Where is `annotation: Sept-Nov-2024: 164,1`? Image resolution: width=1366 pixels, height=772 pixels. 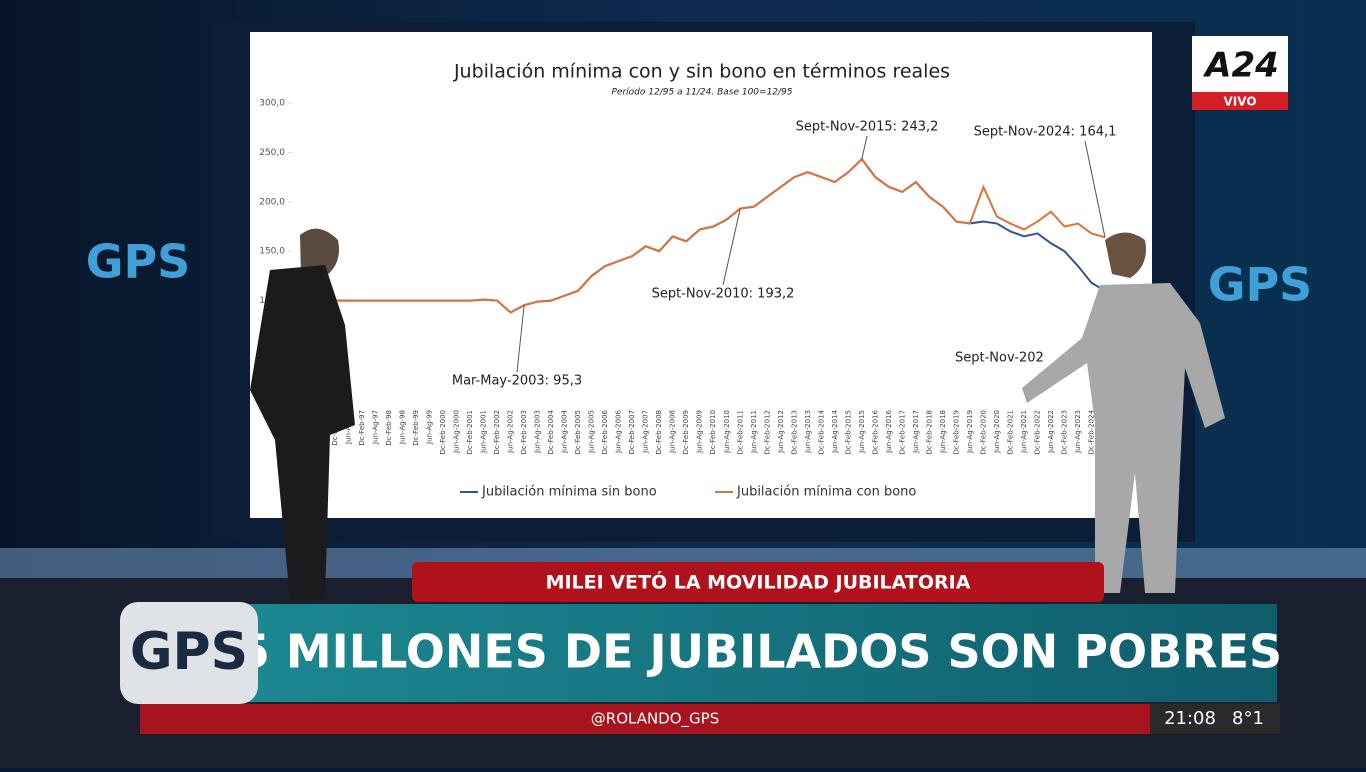
annotation: Sept-Nov-2024: 164,1 is located at coordinates (1045, 132).